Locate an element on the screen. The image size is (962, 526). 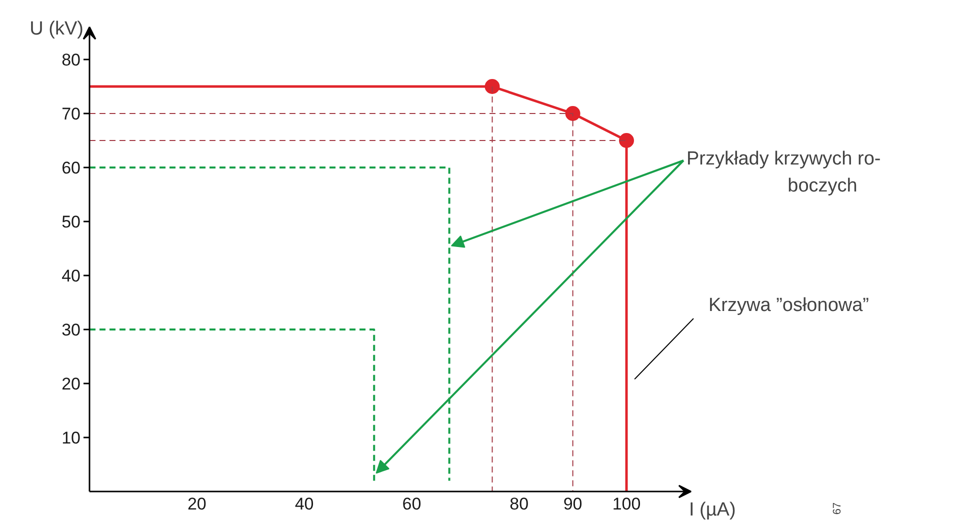
y-tick-label: 80 is located at coordinates (71, 60).